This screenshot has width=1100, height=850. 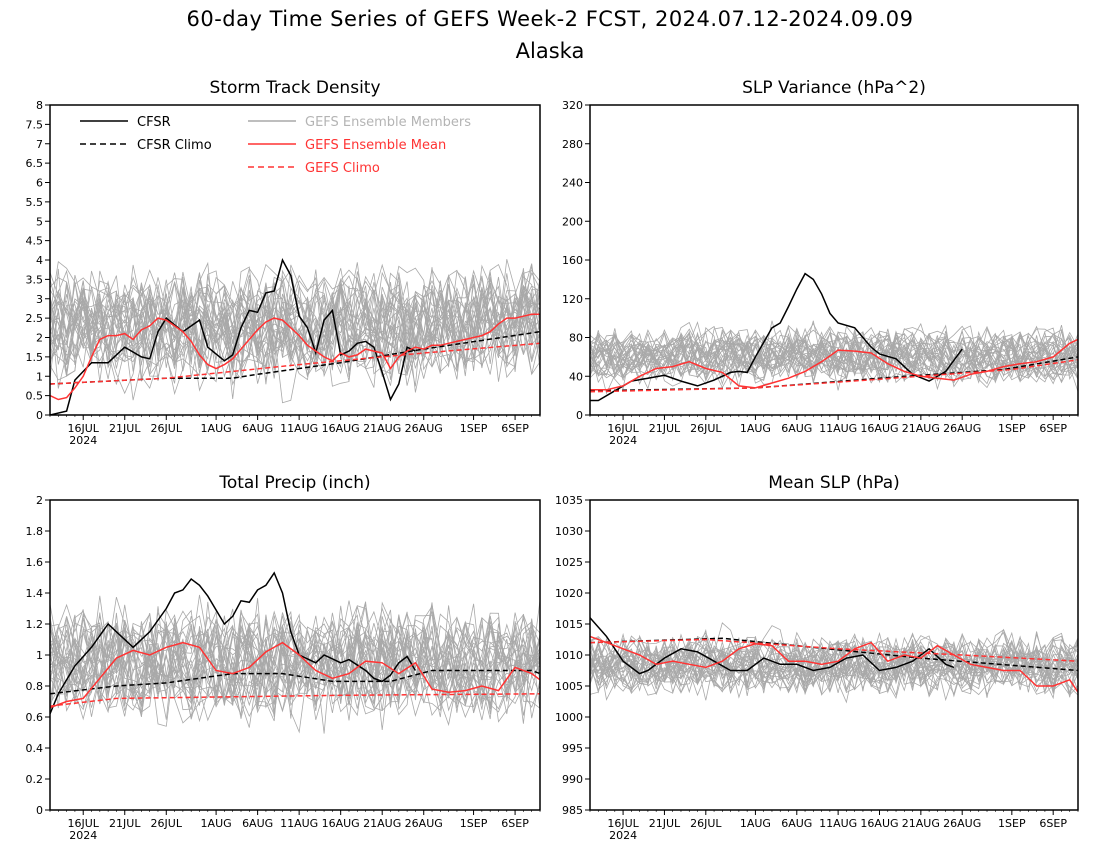 What do you see at coordinates (39, 105) in the screenshot?
I see `y-tick-label: 8` at bounding box center [39, 105].